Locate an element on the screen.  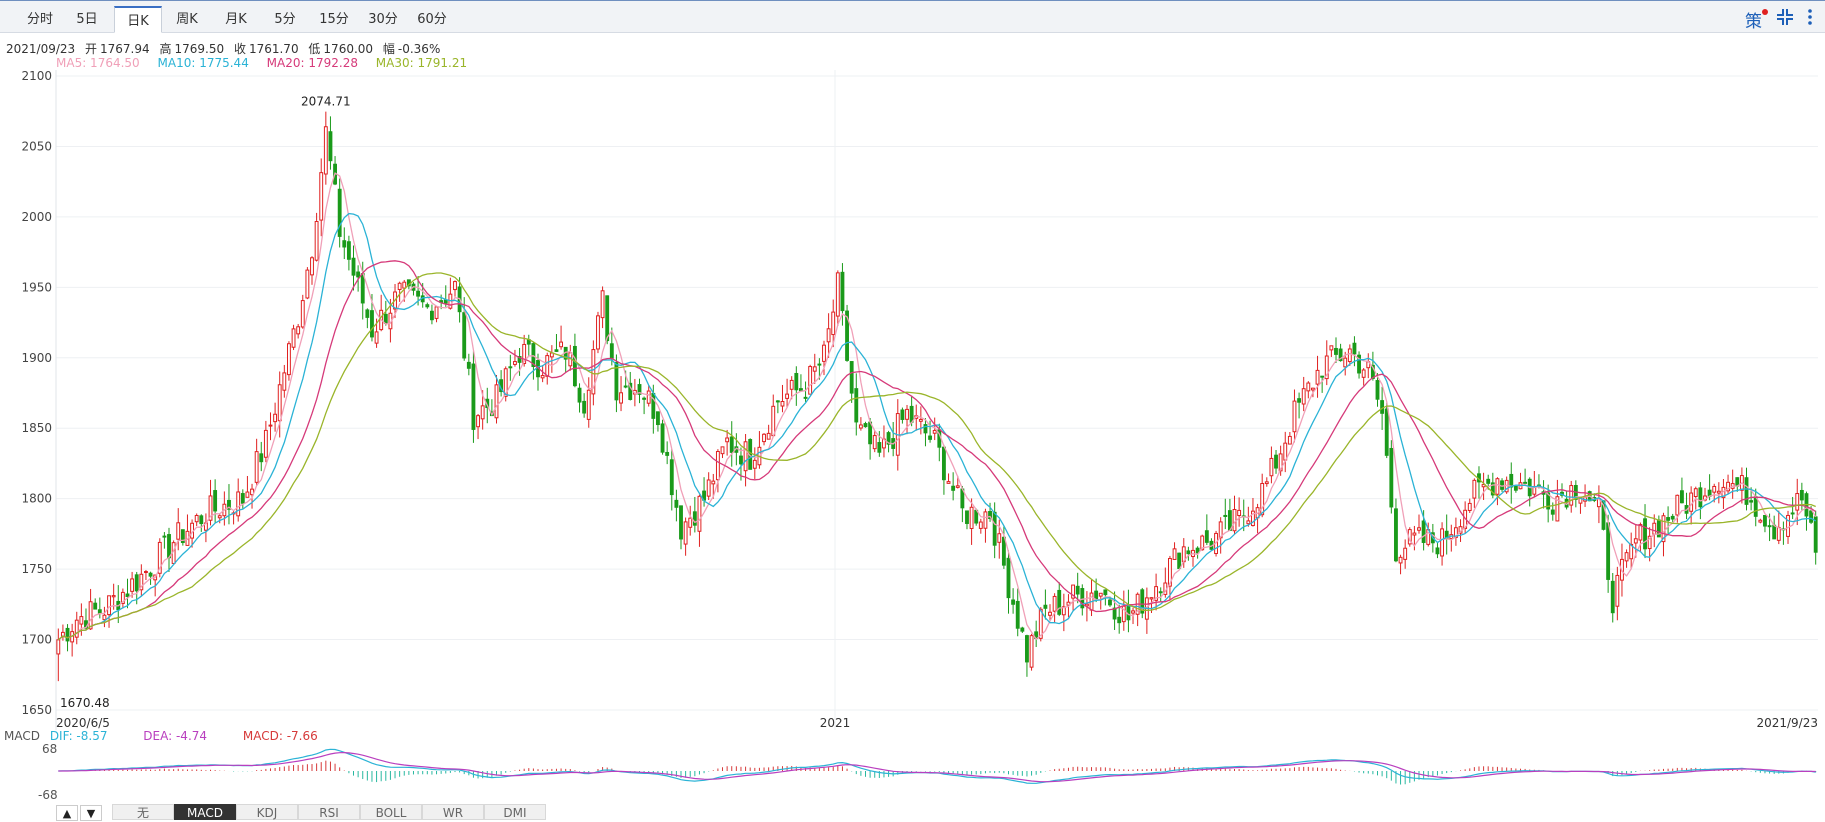
tab-monthly-k: 月K is located at coordinates (236, 19).